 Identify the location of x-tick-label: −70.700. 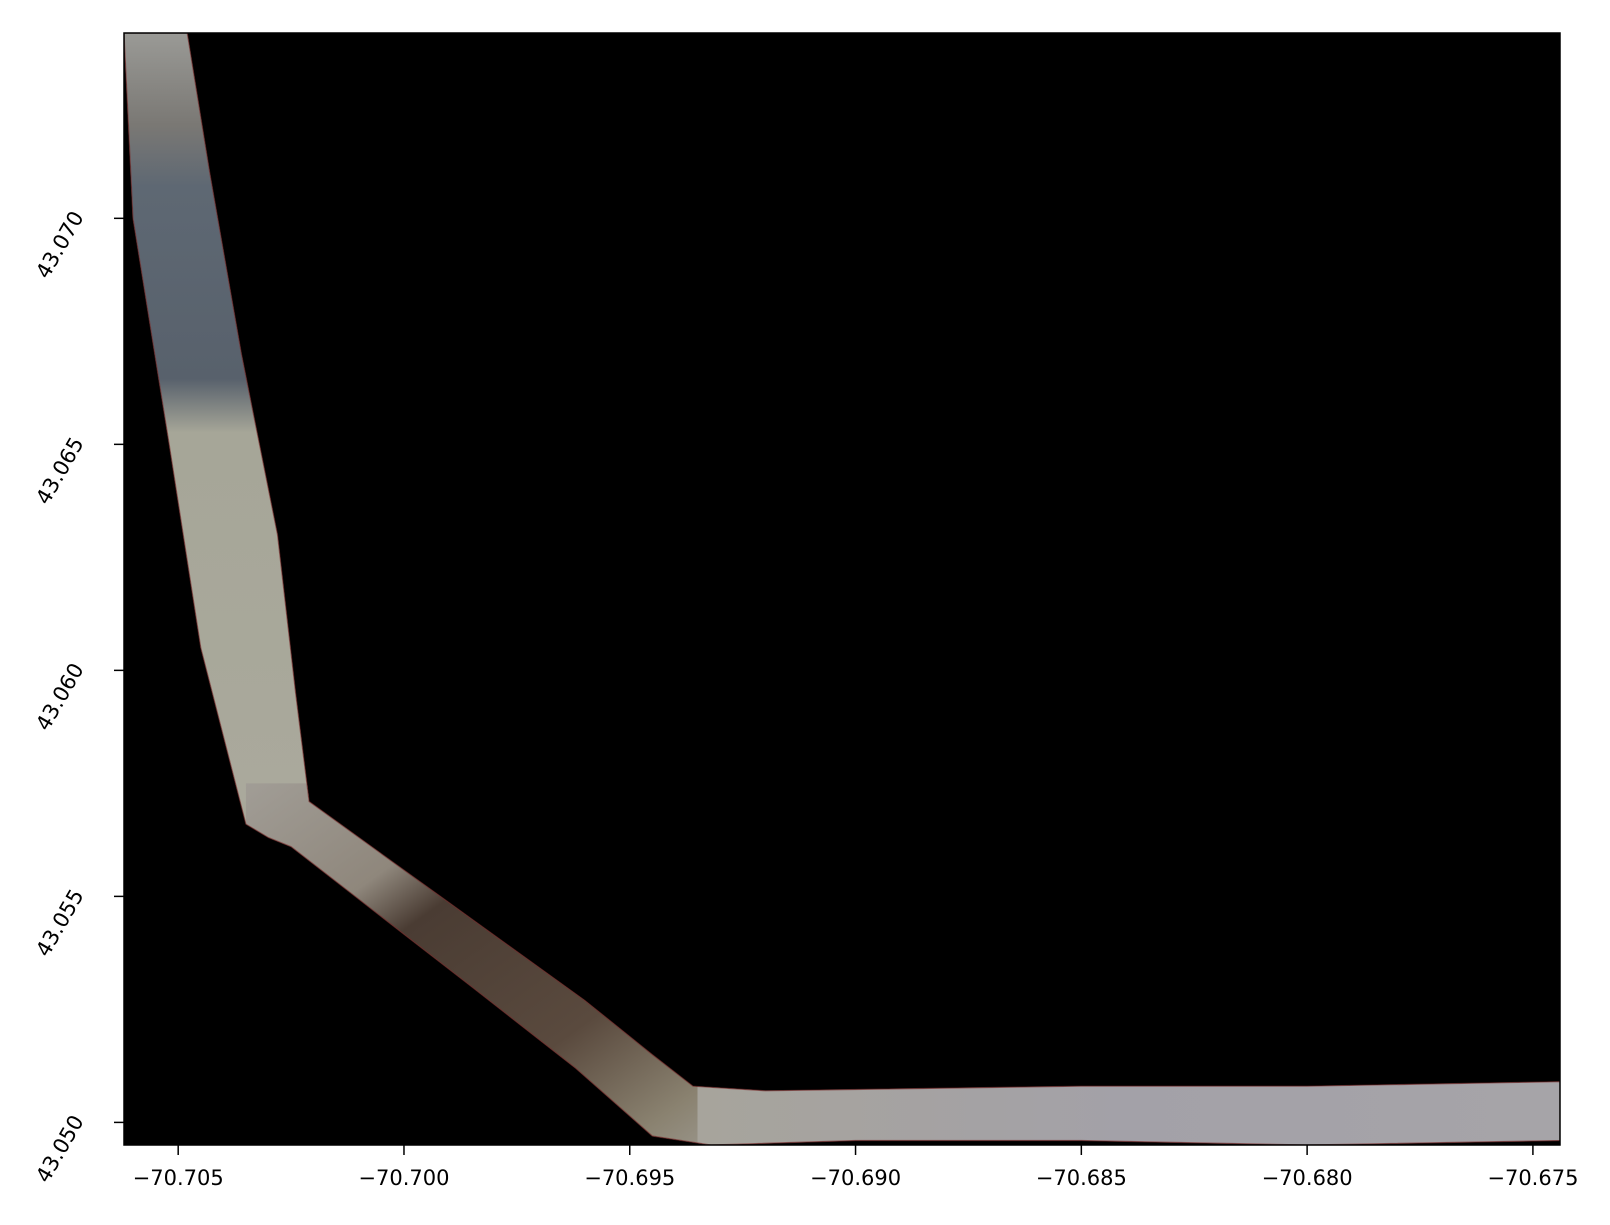
(403, 1178).